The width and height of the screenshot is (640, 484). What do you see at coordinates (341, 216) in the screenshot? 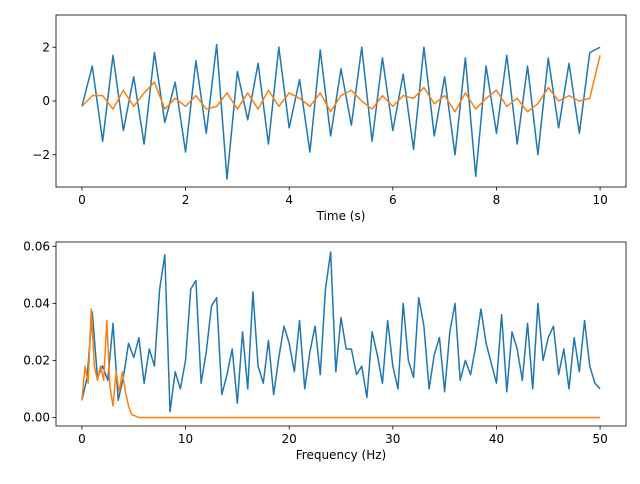
I see `x-axis-label-time: Time (s)` at bounding box center [341, 216].